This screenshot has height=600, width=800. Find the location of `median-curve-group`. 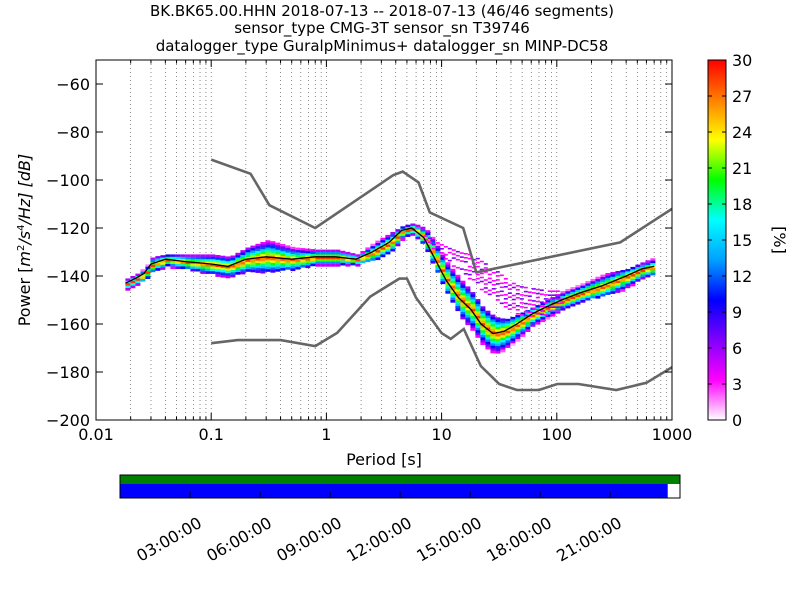

median-curve-group is located at coordinates (390, 281).